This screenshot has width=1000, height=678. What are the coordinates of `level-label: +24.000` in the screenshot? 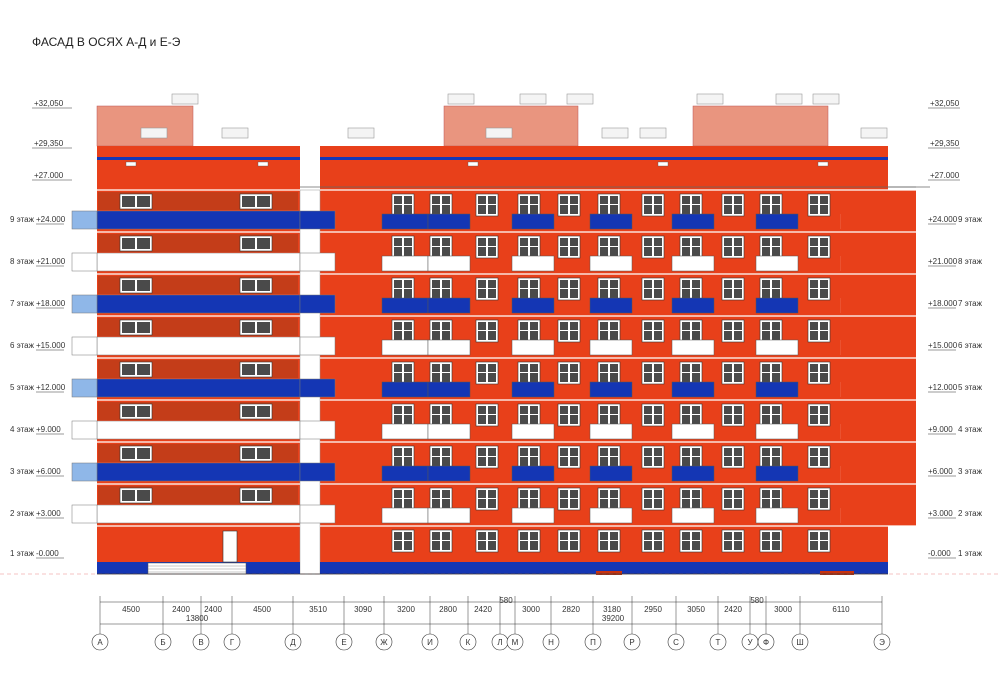 It's located at (943, 219).